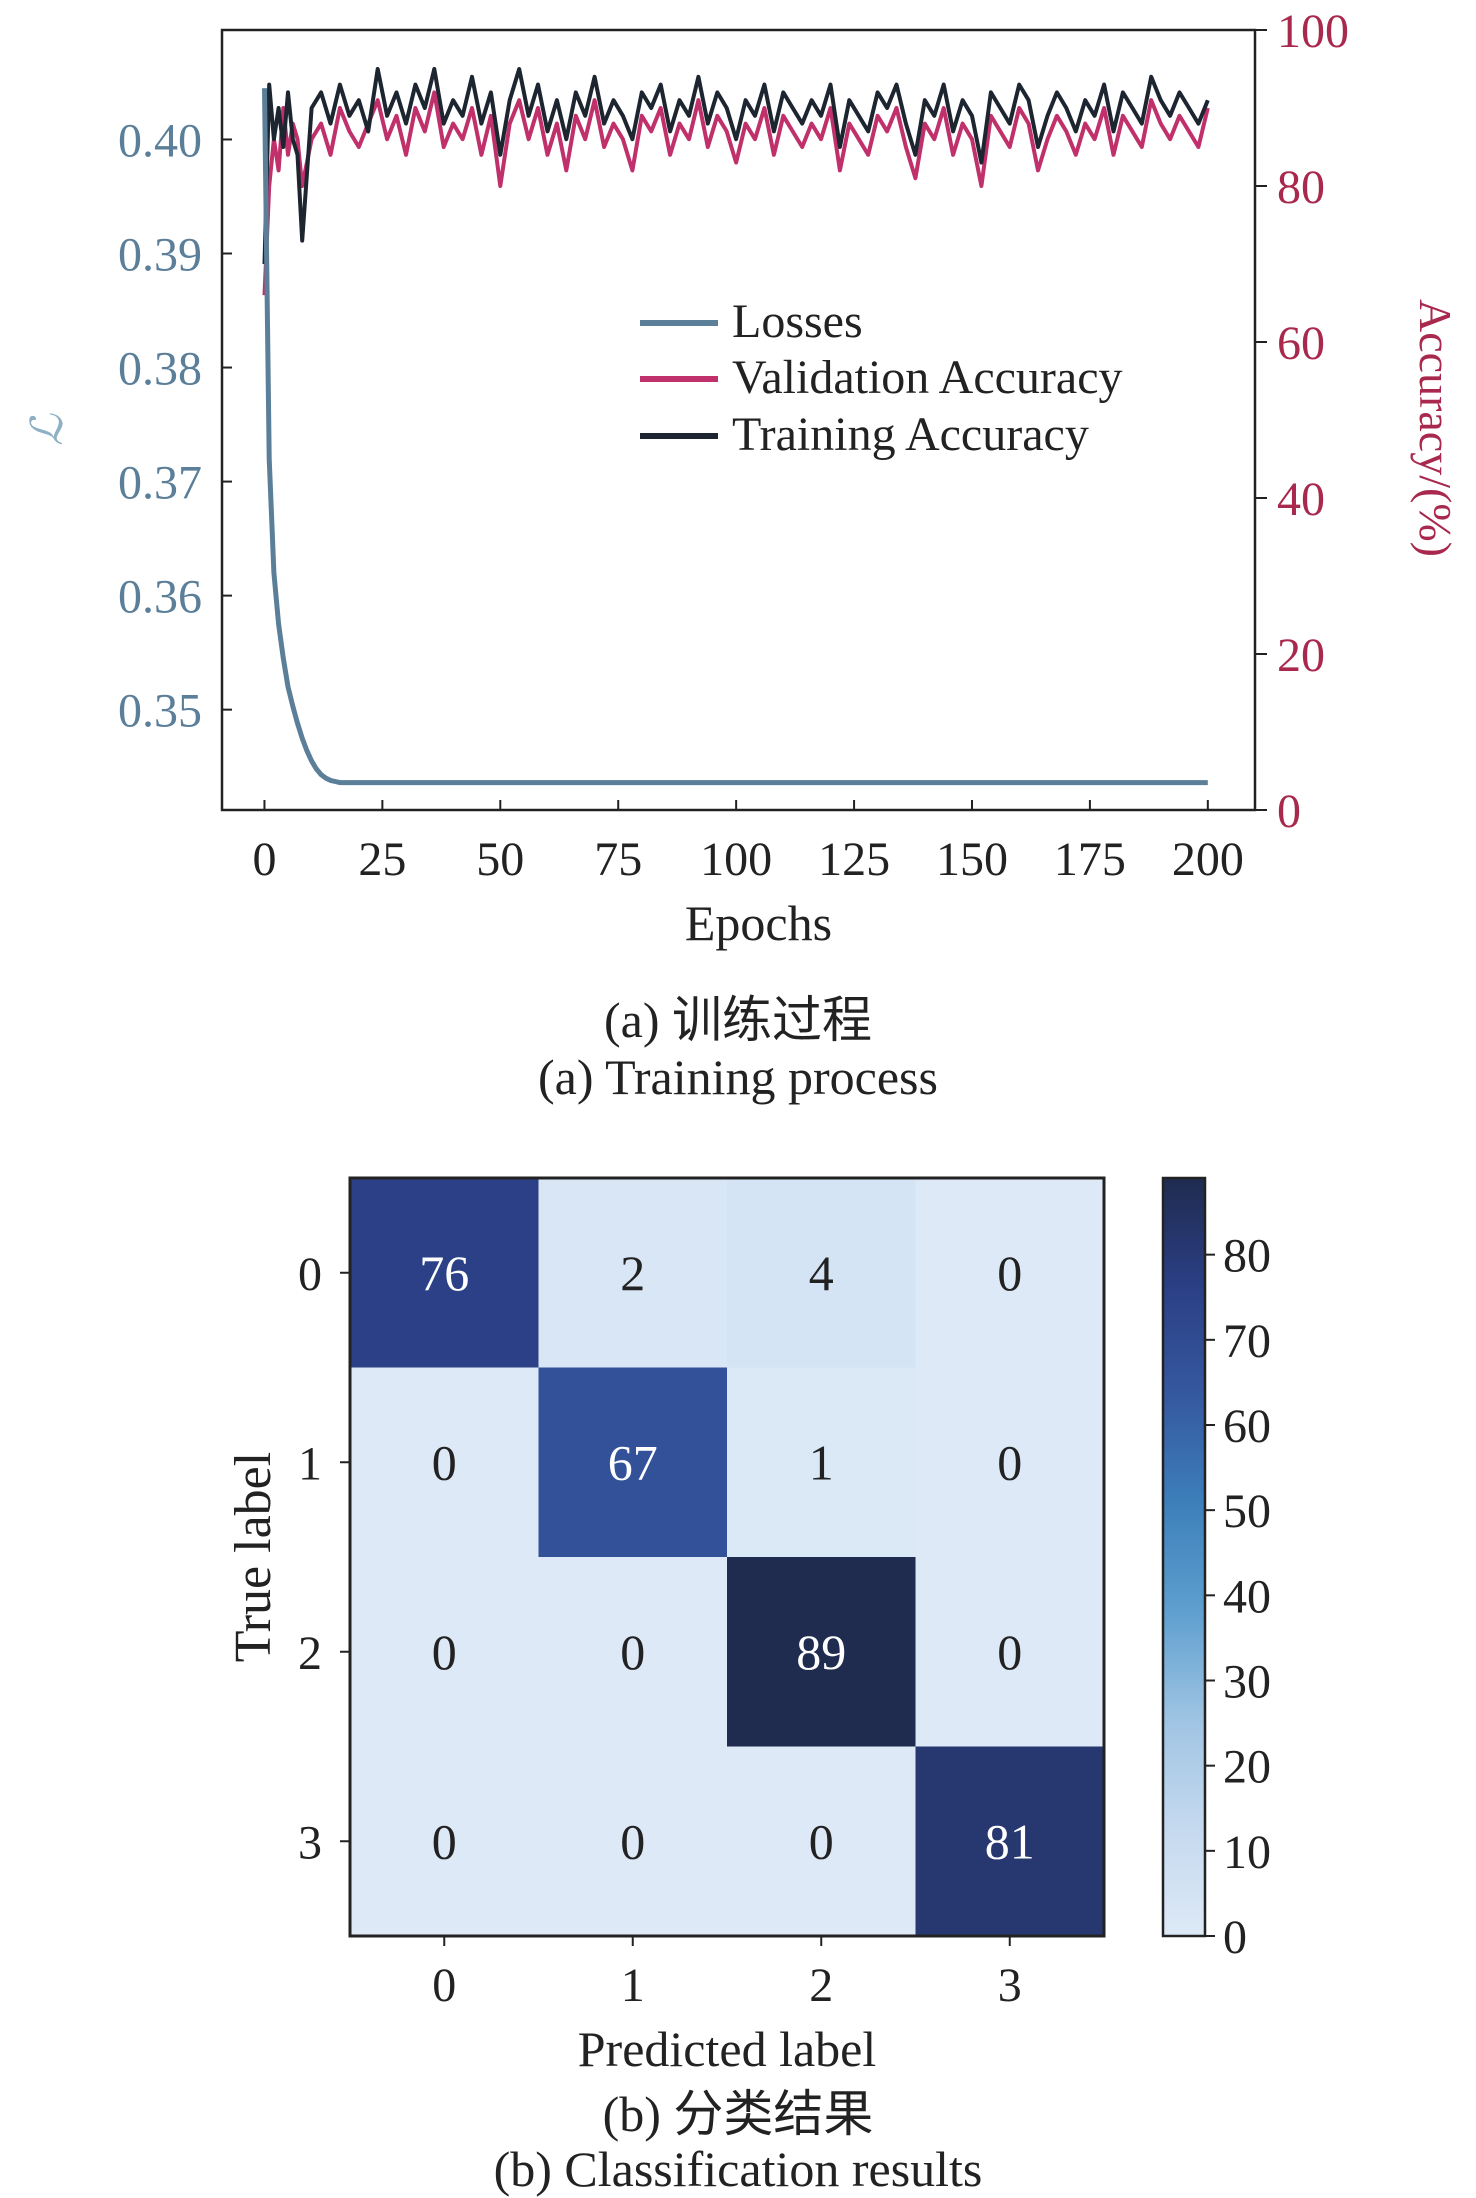 This screenshot has width=1476, height=2198. I want to click on y-tick-label: 1, so click(310, 1463).